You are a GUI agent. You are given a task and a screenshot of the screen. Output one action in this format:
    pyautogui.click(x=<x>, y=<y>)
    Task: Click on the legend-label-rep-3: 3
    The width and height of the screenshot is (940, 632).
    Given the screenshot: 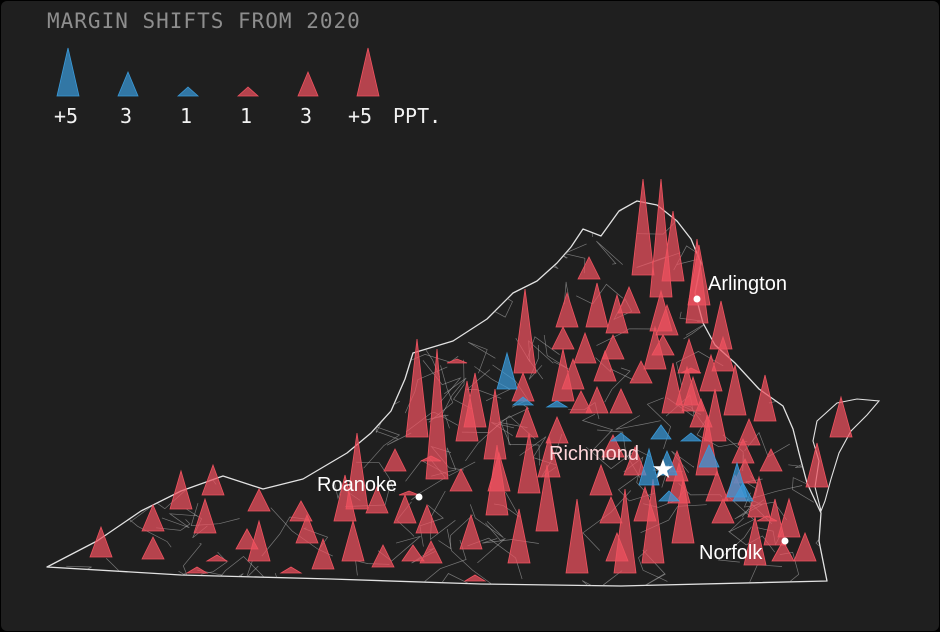 What is the action you would take?
    pyautogui.click(x=306, y=116)
    